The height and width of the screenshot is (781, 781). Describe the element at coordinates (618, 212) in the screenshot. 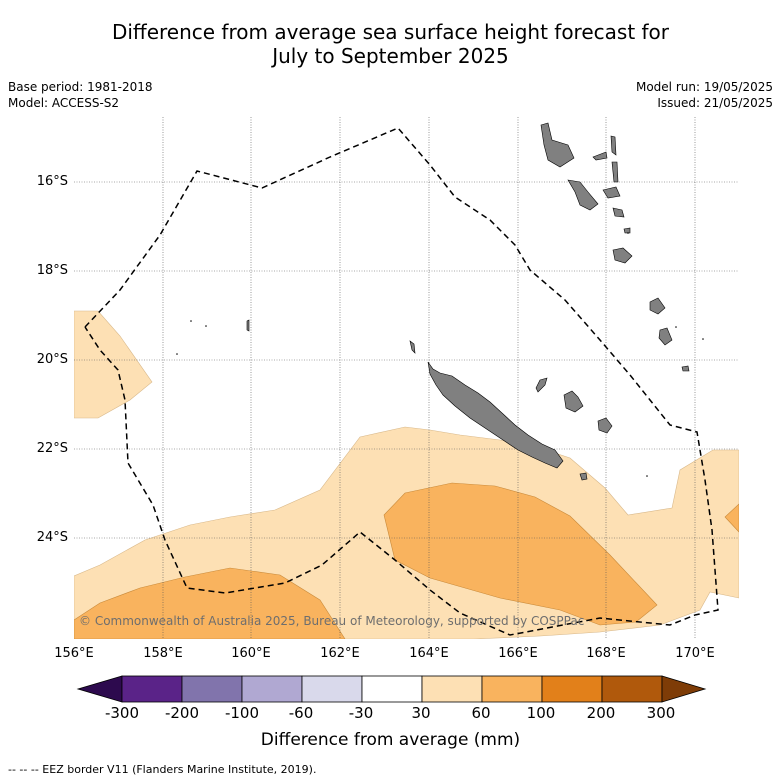

I see `epi-island` at that location.